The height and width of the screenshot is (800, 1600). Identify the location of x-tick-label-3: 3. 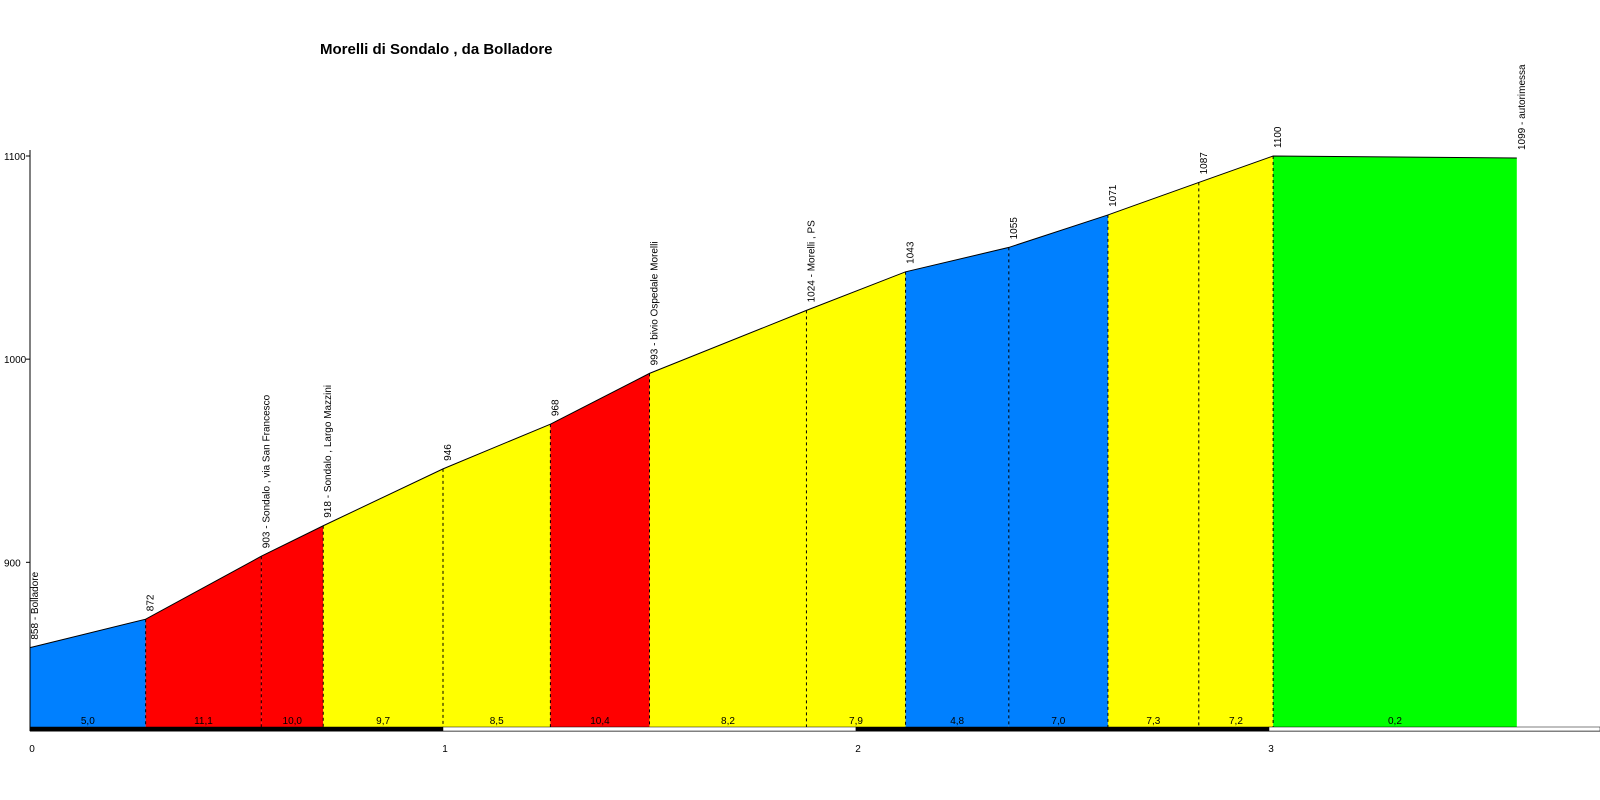
(1271, 749).